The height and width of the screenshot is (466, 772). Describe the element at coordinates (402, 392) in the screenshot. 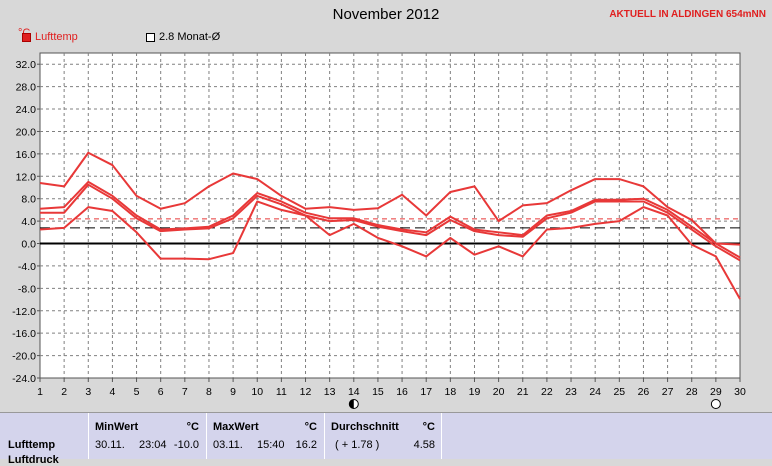

I see `x-tick-label: 16` at that location.